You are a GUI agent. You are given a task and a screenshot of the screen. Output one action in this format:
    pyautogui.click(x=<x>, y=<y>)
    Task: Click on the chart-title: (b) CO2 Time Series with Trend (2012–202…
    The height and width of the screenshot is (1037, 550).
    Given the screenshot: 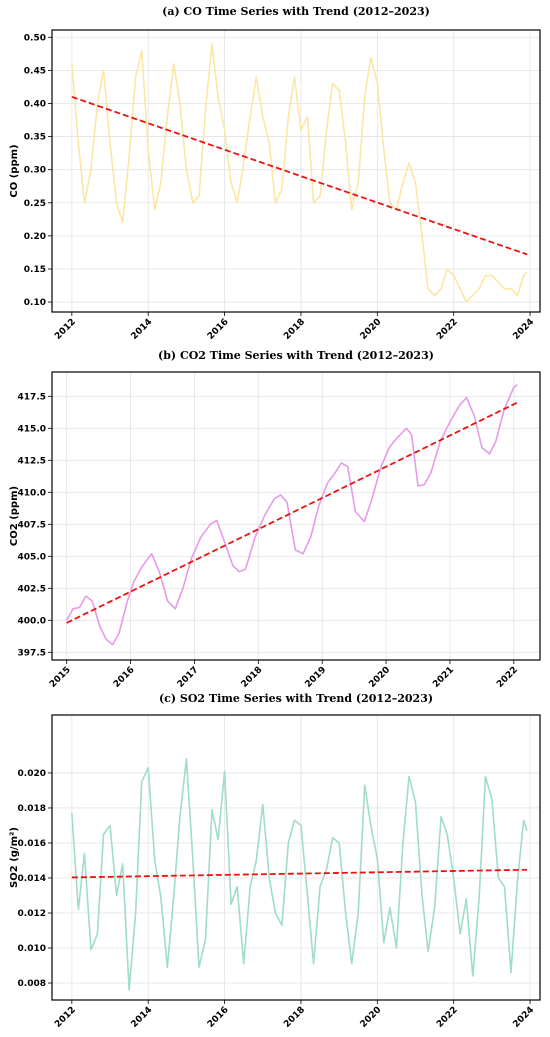 What is the action you would take?
    pyautogui.click(x=296, y=355)
    